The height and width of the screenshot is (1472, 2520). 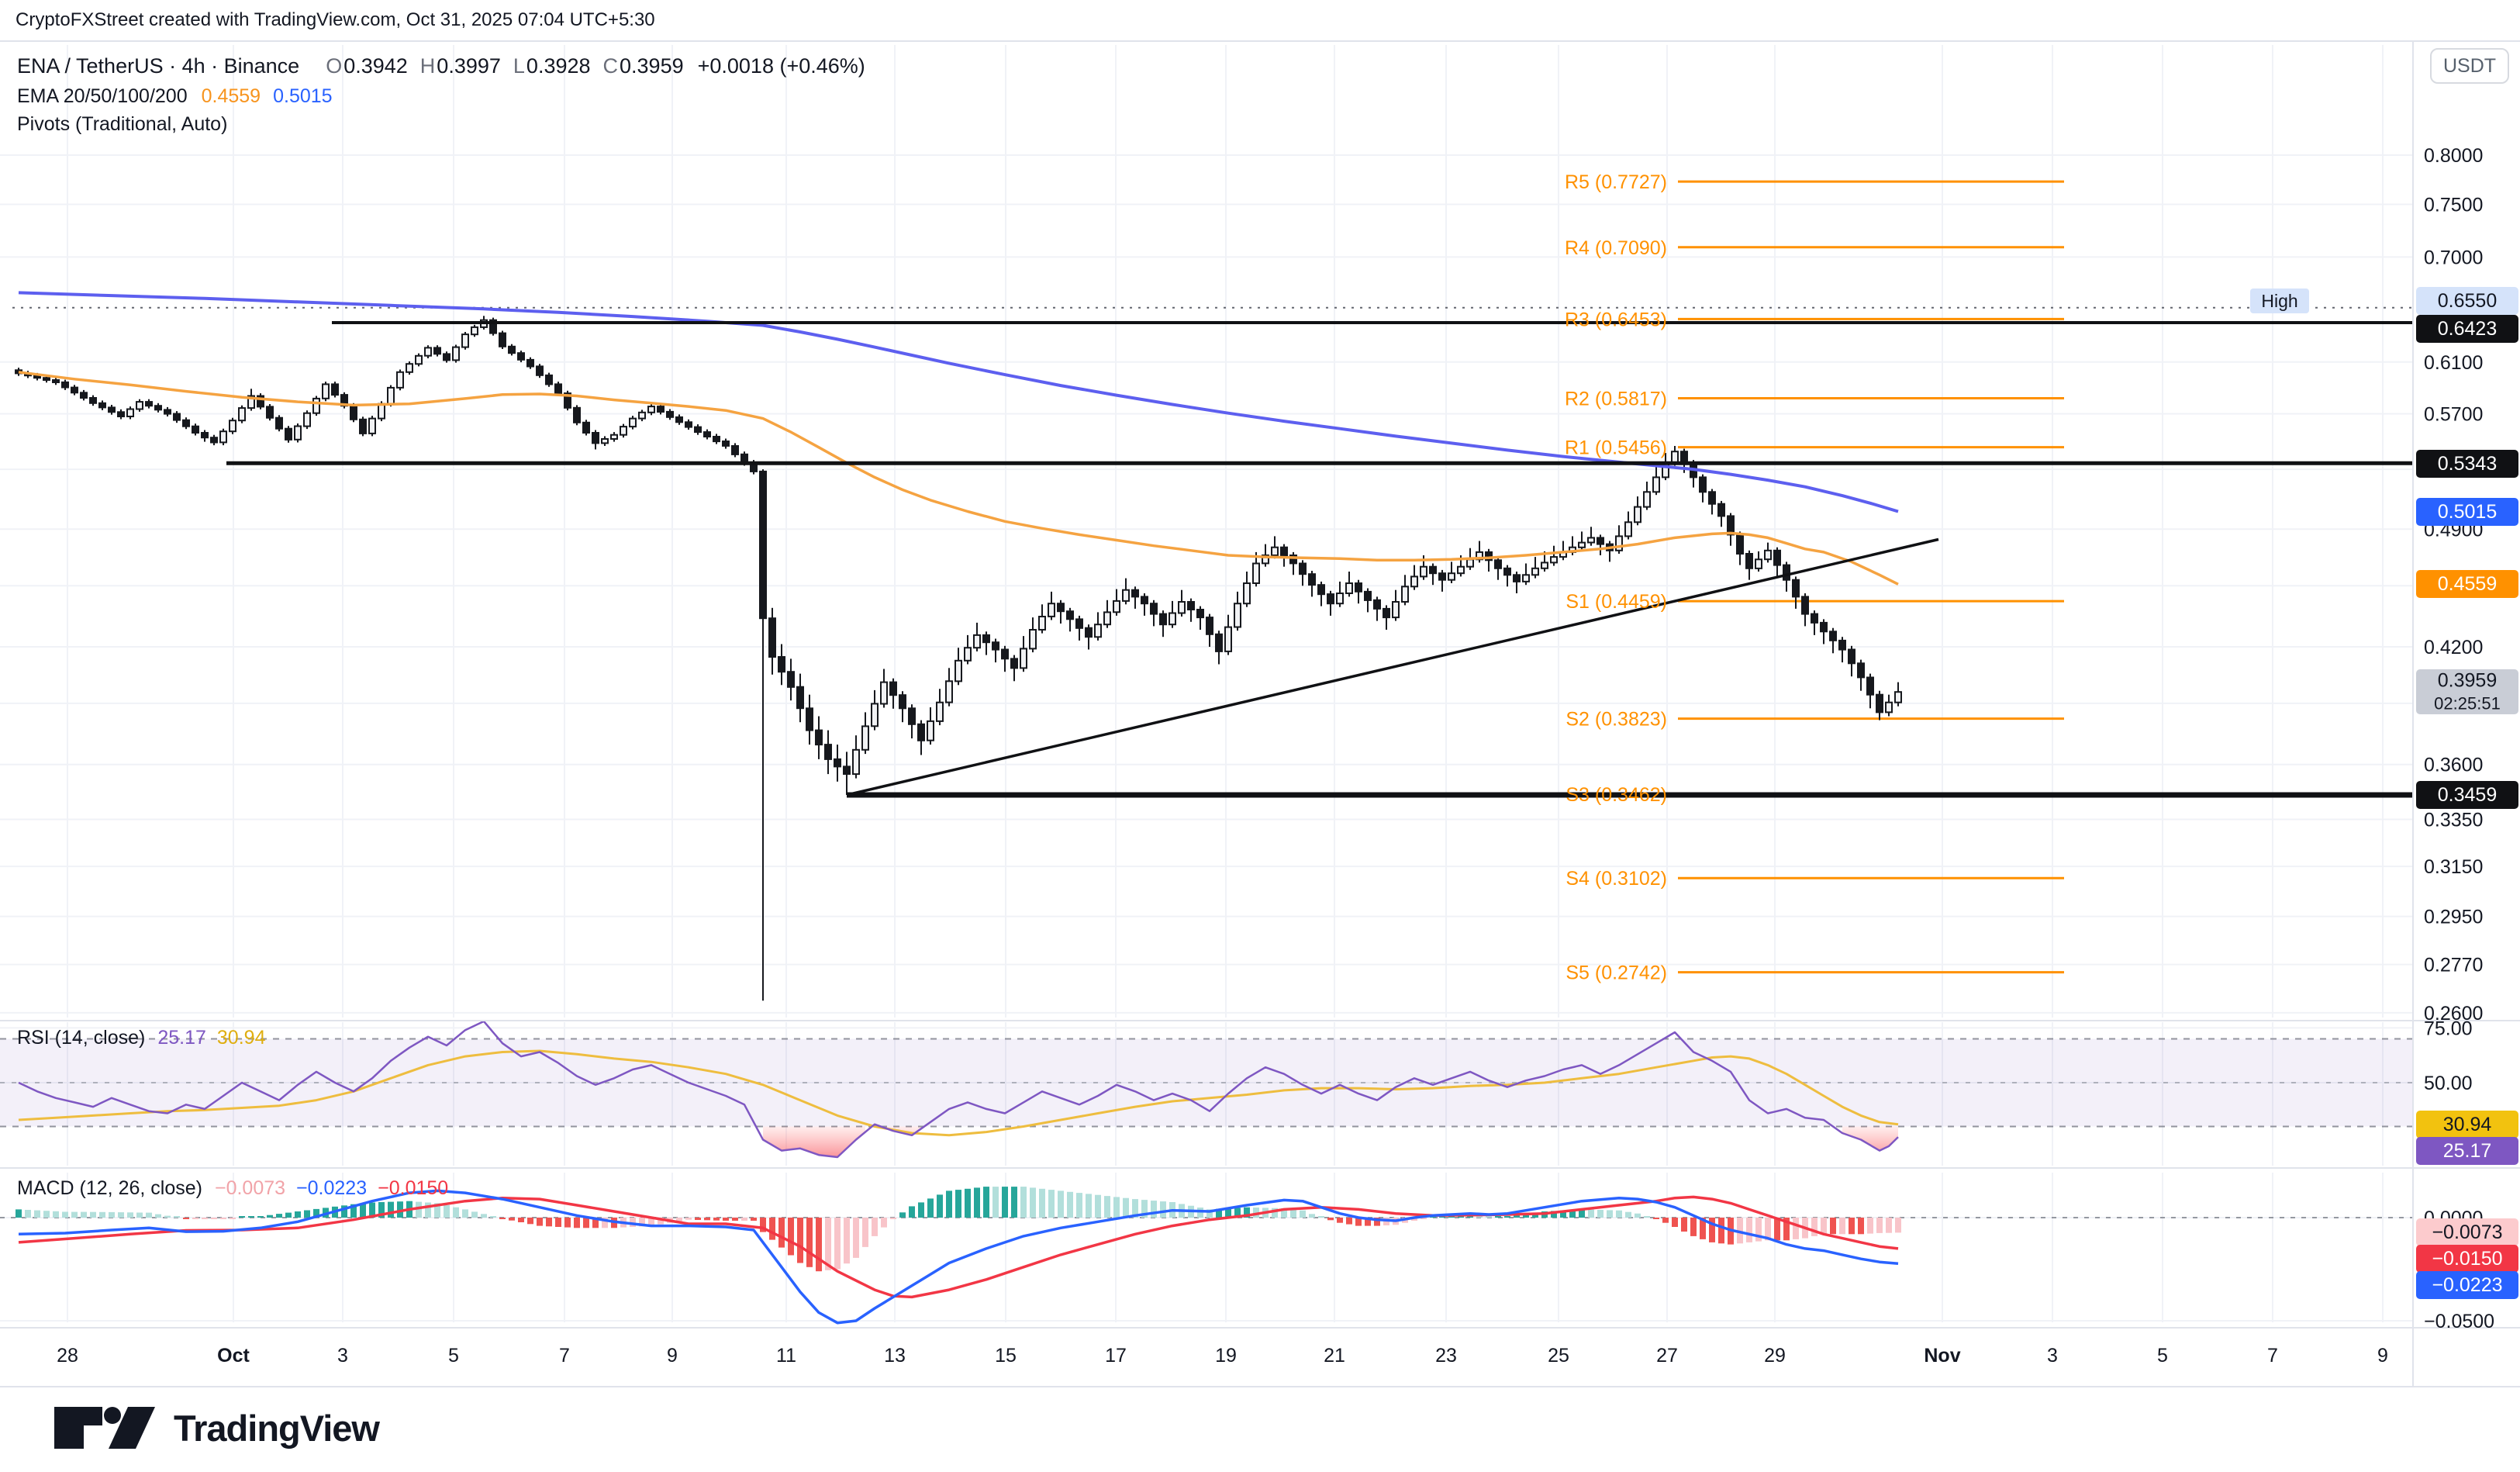 What do you see at coordinates (786, 1356) in the screenshot?
I see `time-tick-label: 11` at bounding box center [786, 1356].